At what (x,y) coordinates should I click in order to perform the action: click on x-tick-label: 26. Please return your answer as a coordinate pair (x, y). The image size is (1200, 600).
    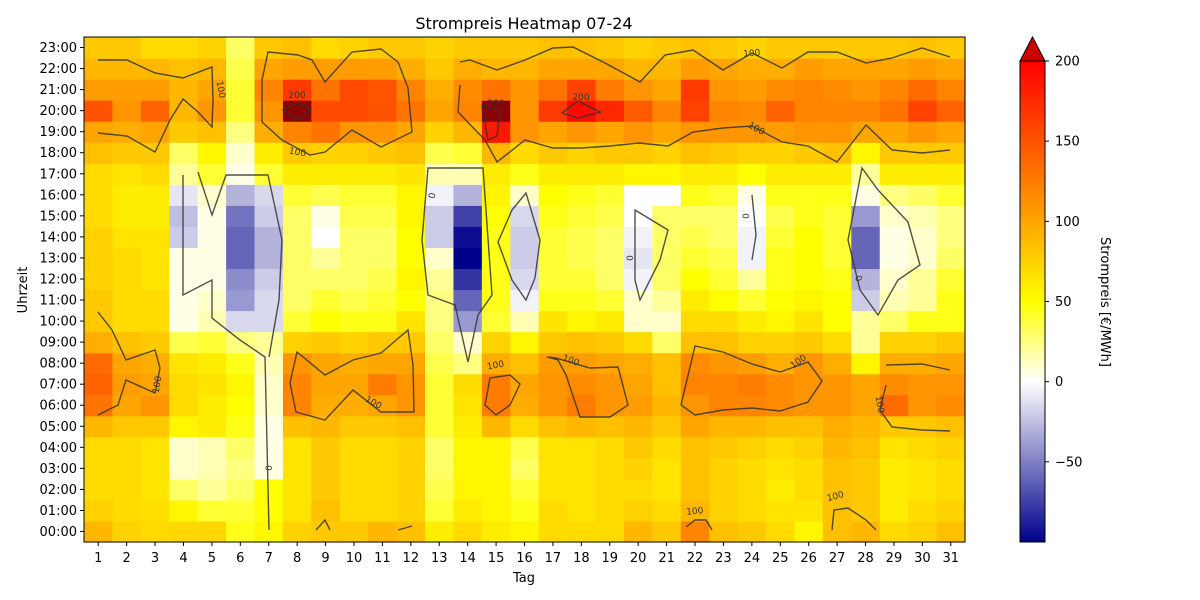
    Looking at the image, I should click on (808, 558).